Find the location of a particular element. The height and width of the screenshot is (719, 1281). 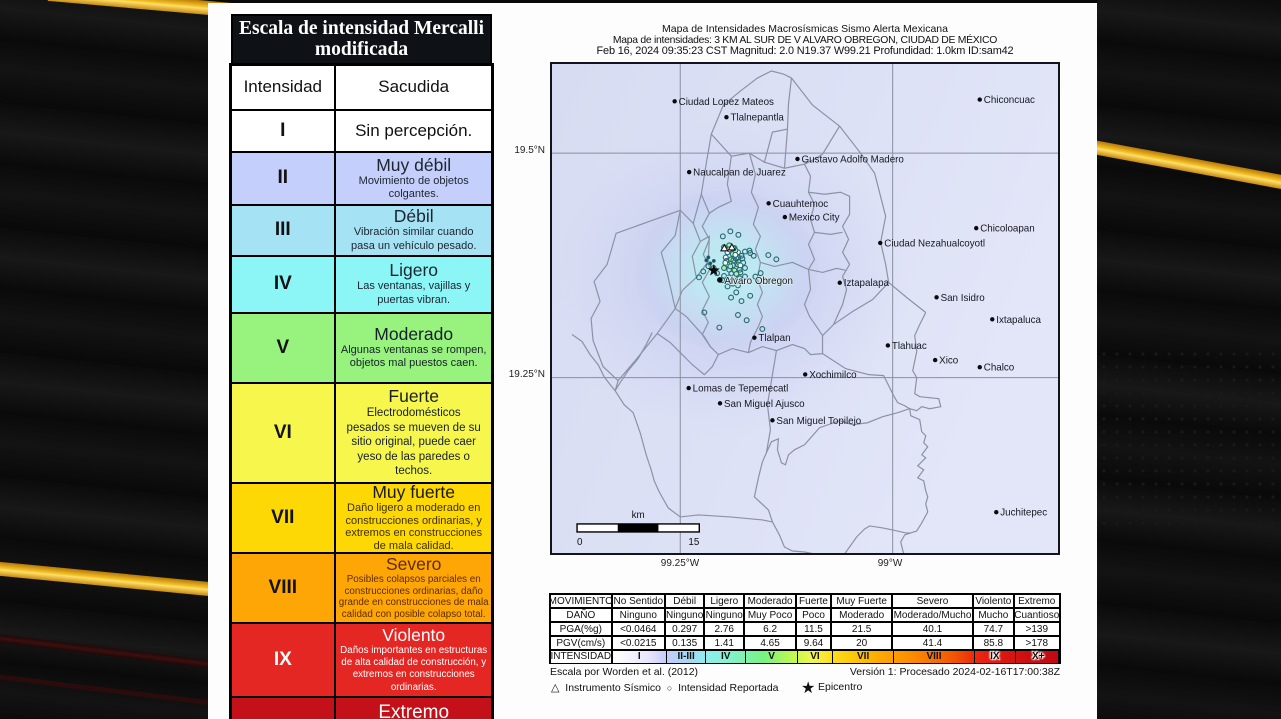

svg-text: Cuauhtemoc is located at coordinates (801, 204).